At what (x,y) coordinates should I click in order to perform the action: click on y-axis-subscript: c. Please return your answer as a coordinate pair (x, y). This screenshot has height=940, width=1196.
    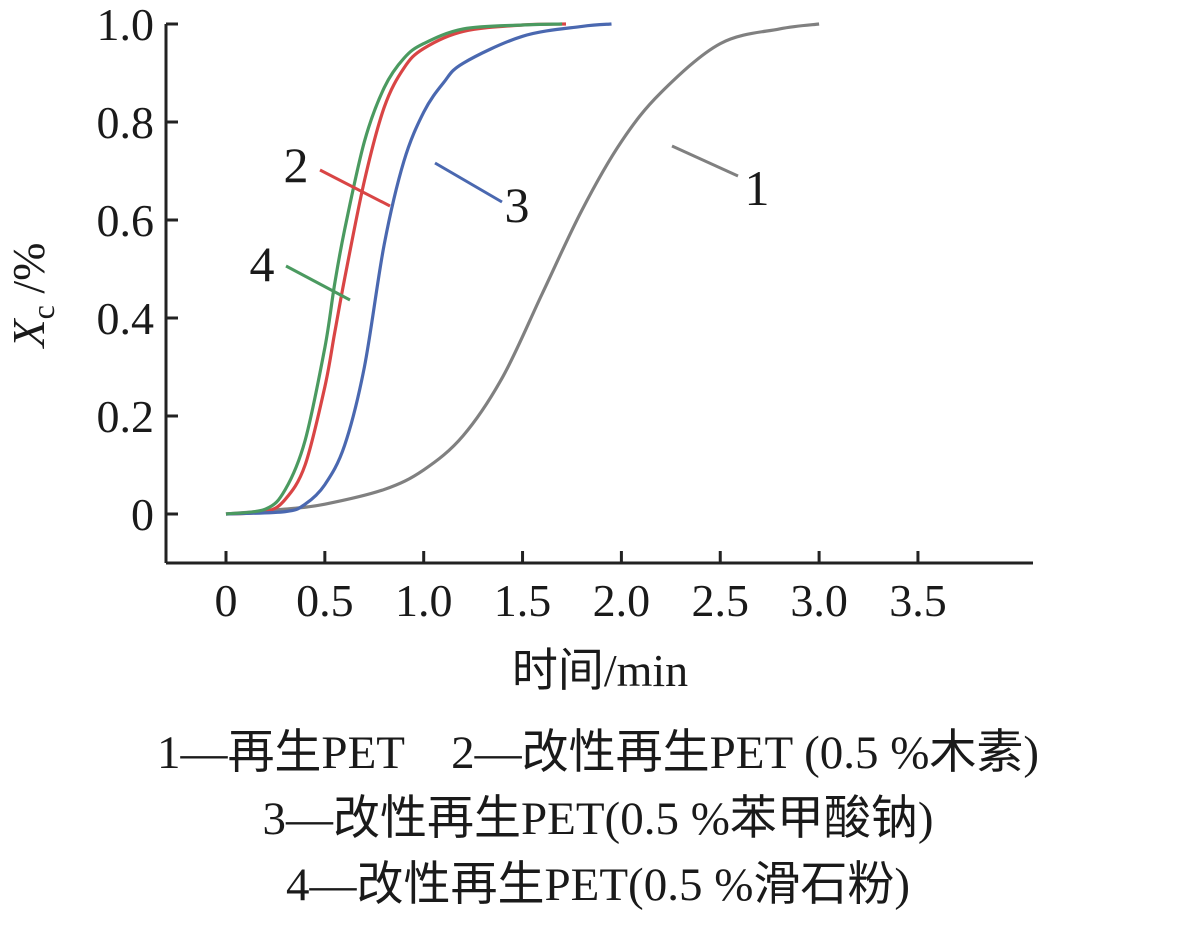
    Looking at the image, I should click on (43, 312).